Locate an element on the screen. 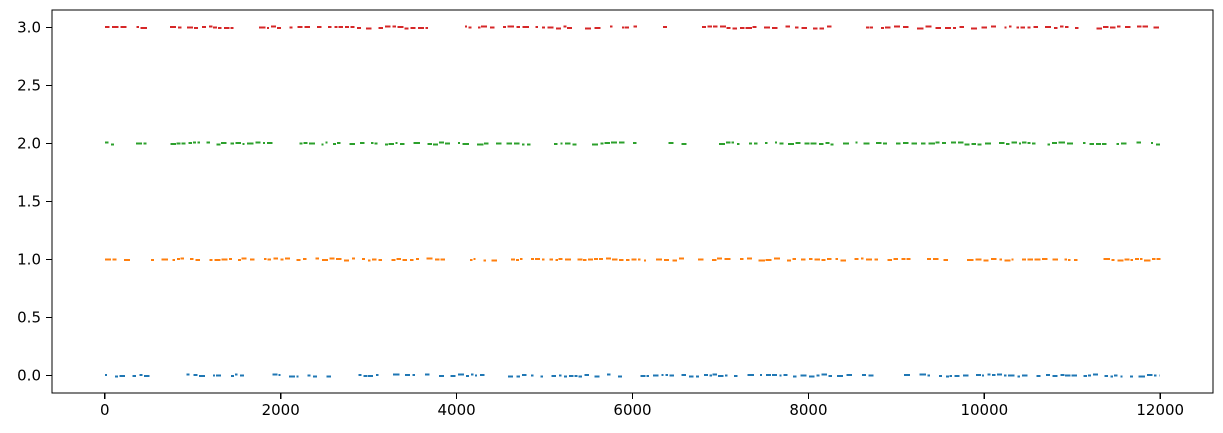 Image resolution: width=1223 pixels, height=433 pixels. x-tick-label: 0 is located at coordinates (105, 410).